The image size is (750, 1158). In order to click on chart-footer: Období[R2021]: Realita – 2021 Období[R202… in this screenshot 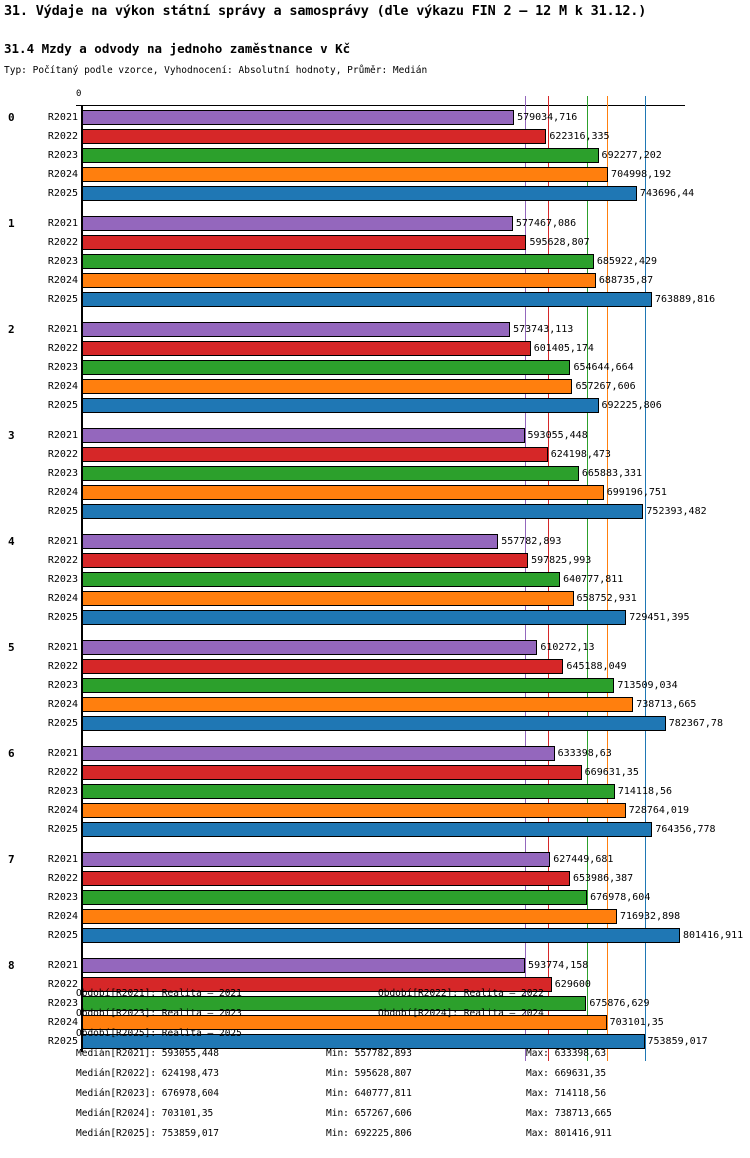, I will do `click(375, 1068)`.